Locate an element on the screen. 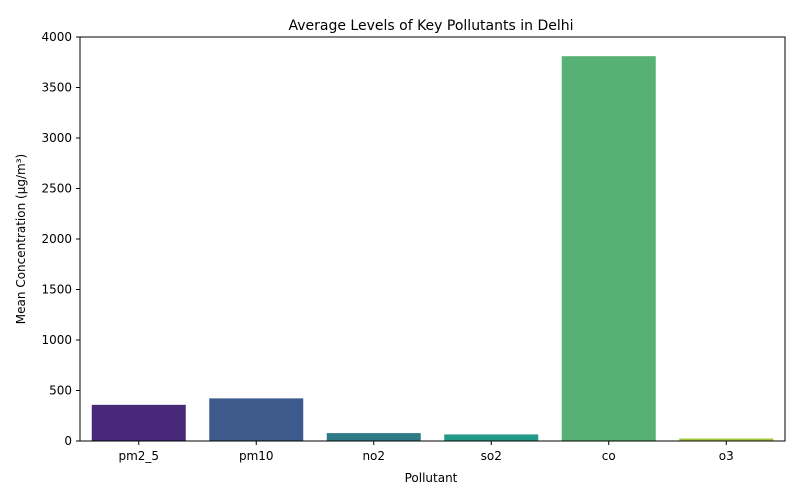 Image resolution: width=800 pixels, height=504 pixels. x-tick-label: pm10 is located at coordinates (256, 456).